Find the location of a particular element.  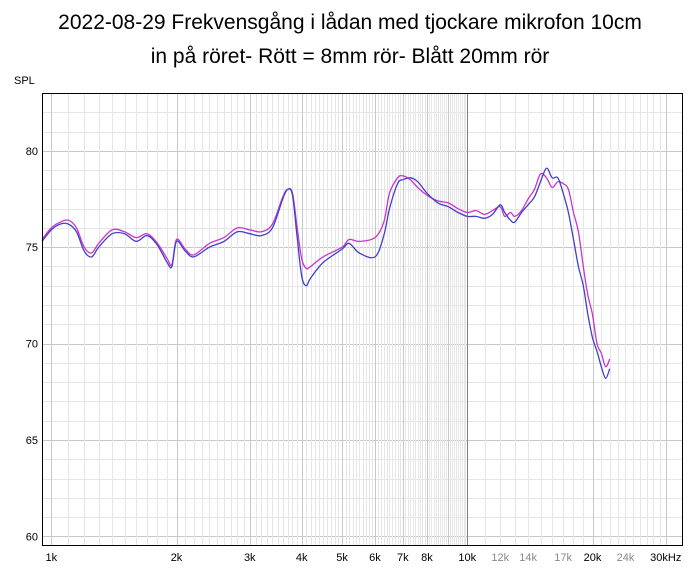

y-tick-label: 70 is located at coordinates (32, 345).